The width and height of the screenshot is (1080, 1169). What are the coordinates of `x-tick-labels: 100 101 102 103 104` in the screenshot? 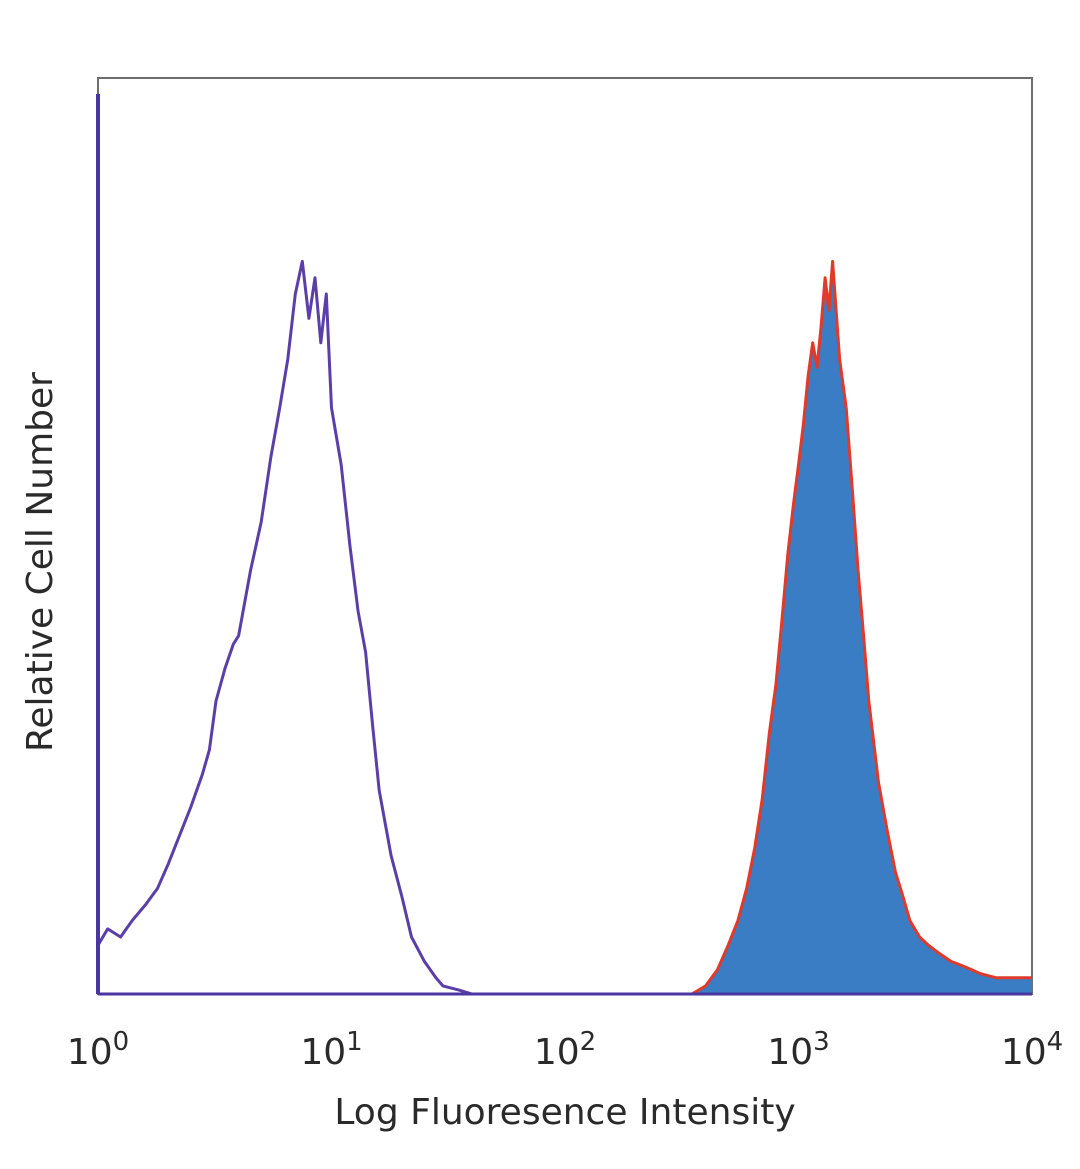 It's located at (565, 1050).